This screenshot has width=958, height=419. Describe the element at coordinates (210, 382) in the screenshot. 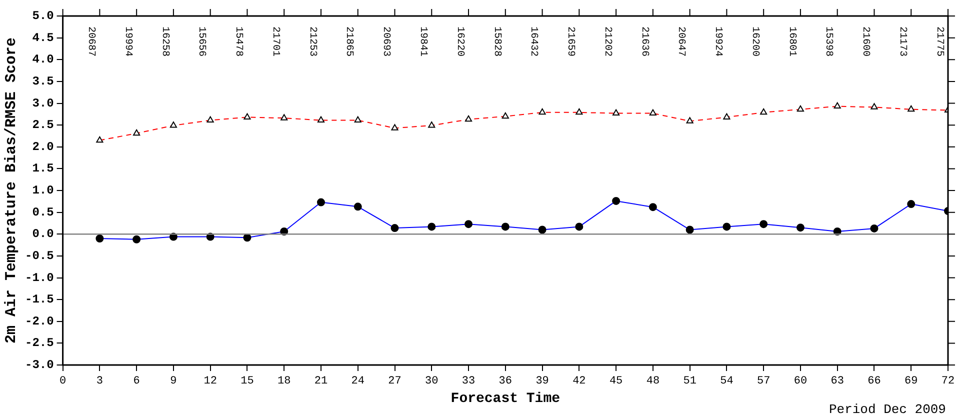

I see `x-tick-label: 12` at that location.